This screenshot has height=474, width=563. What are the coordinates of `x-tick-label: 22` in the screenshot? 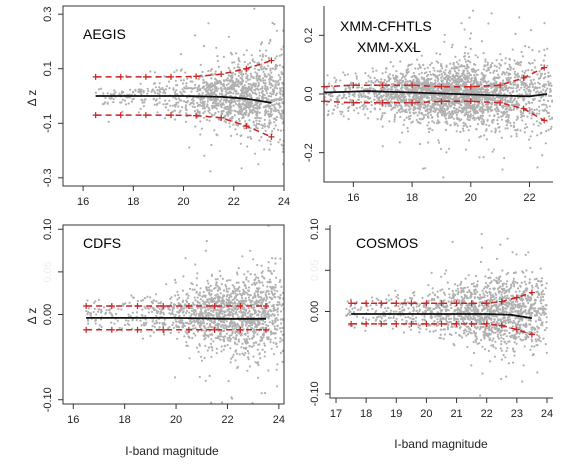 It's located at (529, 198).